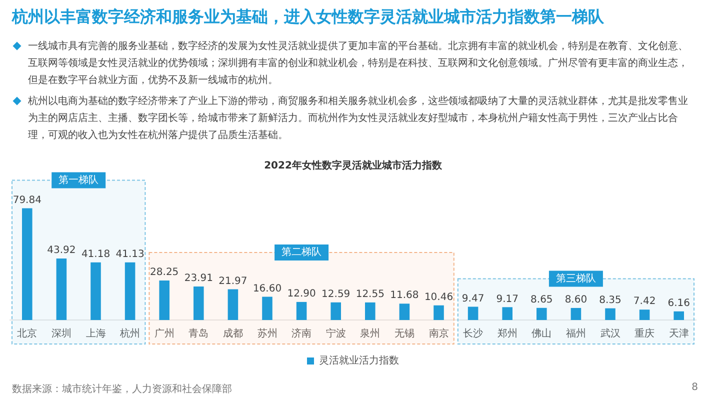  Describe the element at coordinates (404, 296) in the screenshot. I see `data-label: 11.68` at that location.